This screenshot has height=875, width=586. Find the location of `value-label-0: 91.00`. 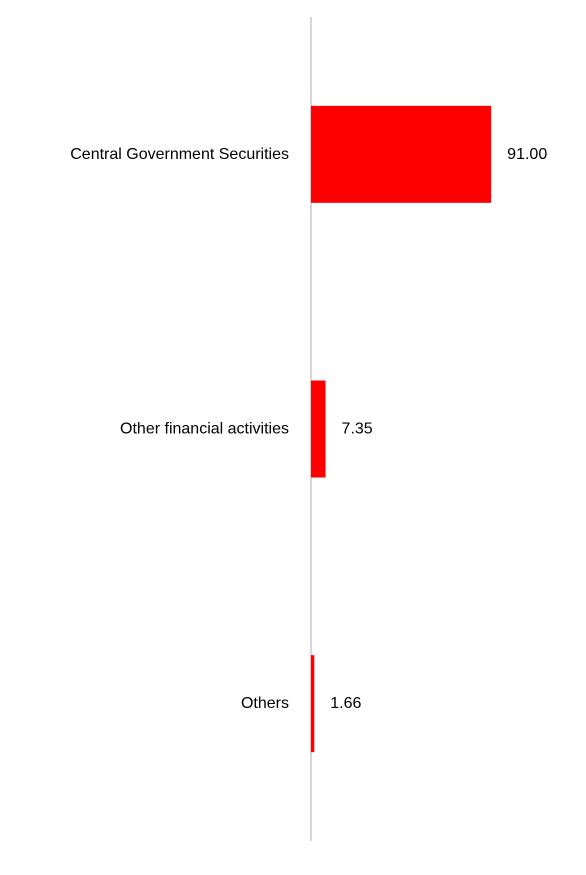

value-label-0: 91.00 is located at coordinates (527, 154).